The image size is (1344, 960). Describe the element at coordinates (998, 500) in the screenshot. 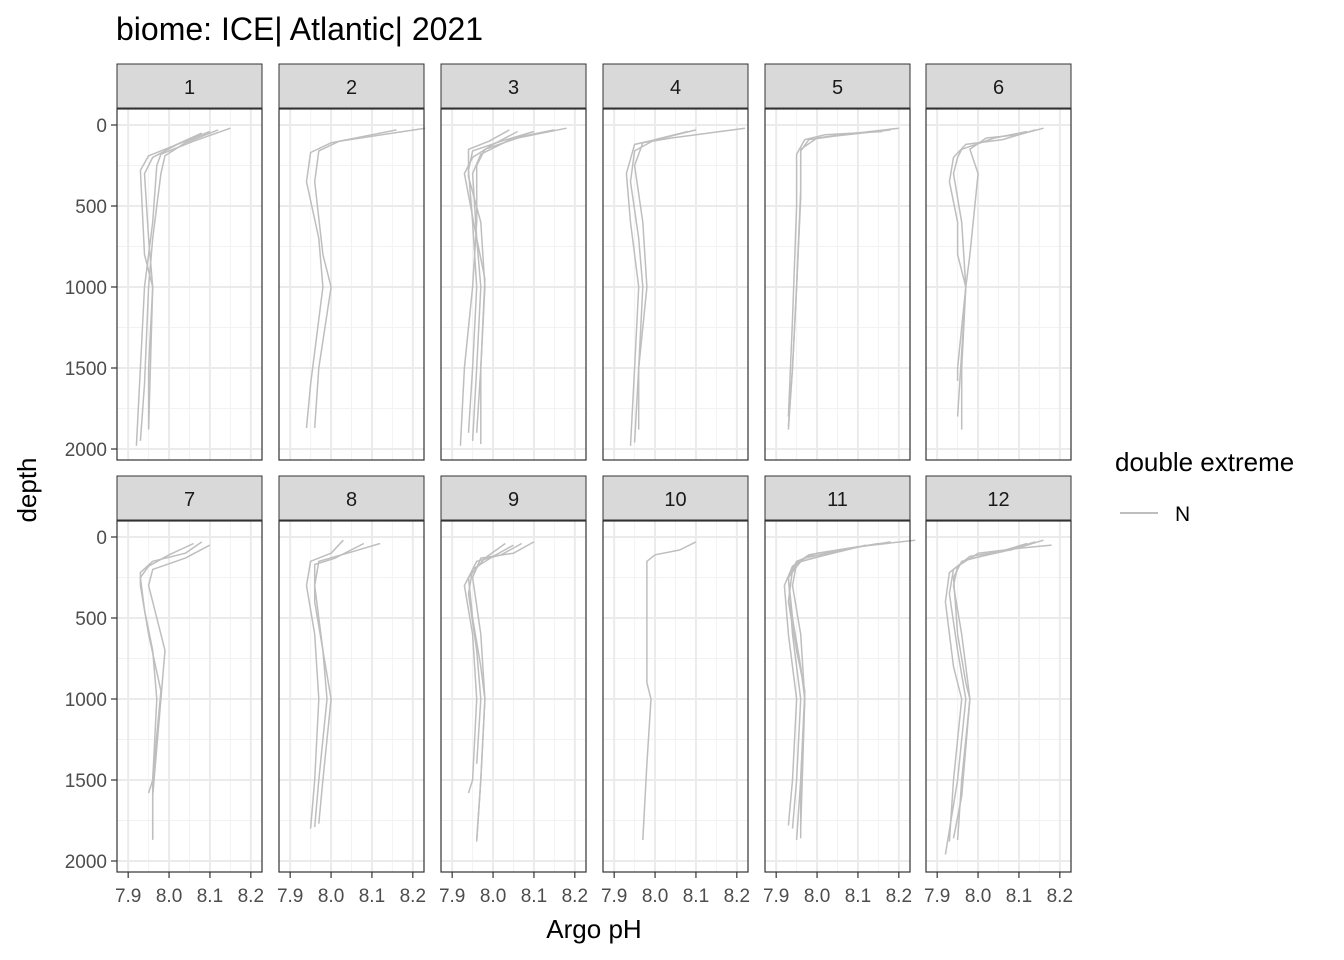

I see `facet-strip-label: 12` at that location.